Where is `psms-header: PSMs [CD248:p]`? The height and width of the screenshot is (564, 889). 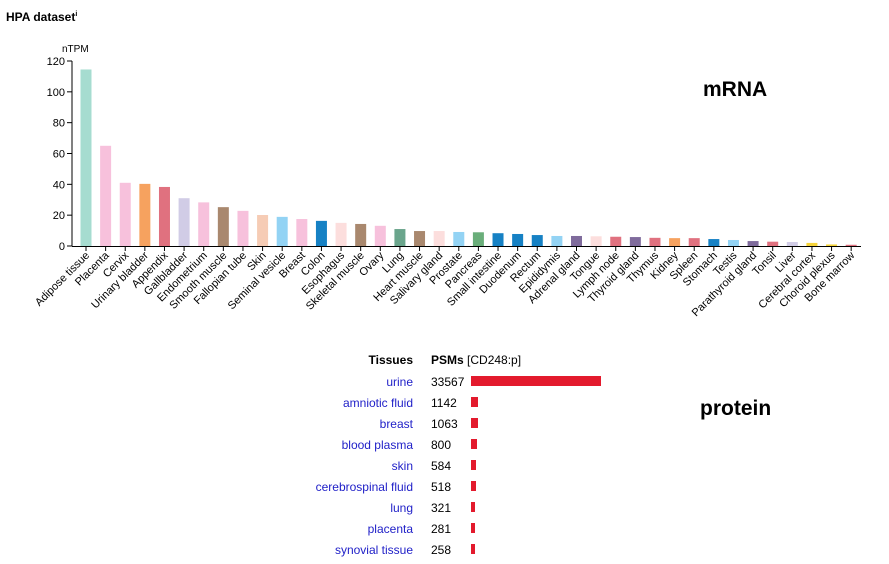 psms-header: PSMs [CD248:p] is located at coordinates (476, 360).